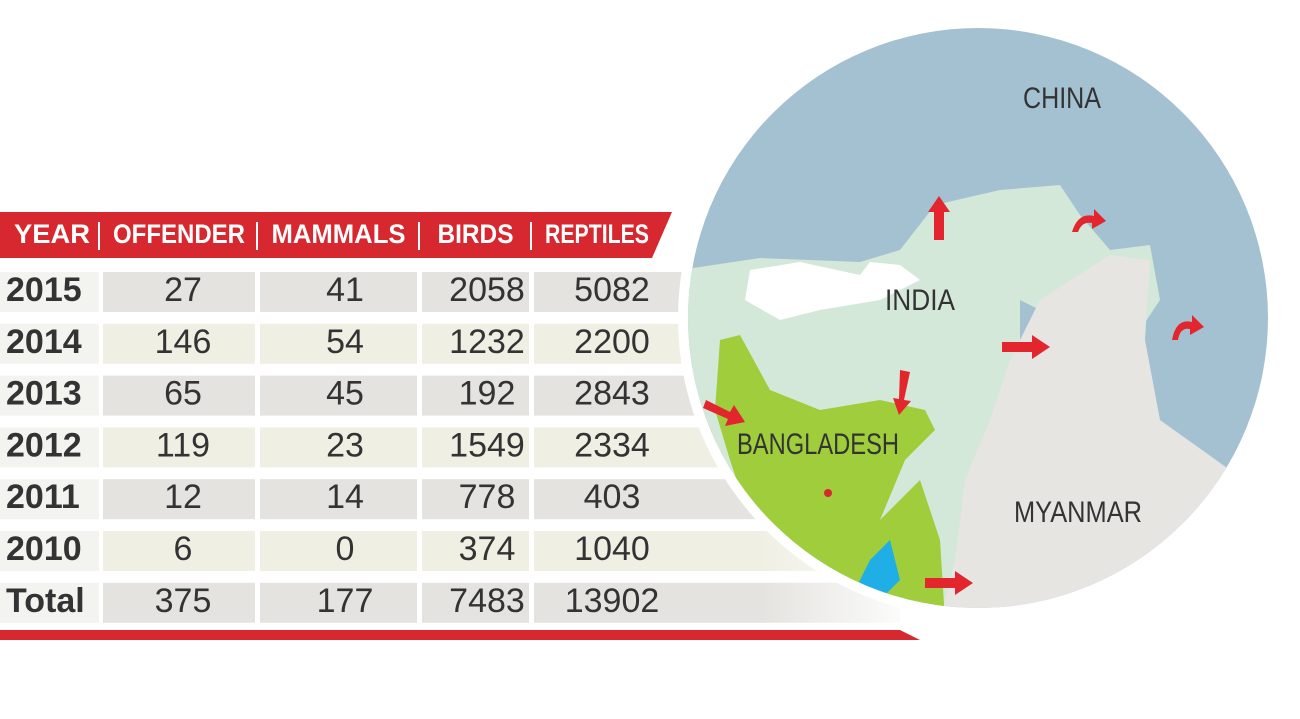 This screenshot has width=1300, height=719. I want to click on column-header: MAMMALS, so click(339, 234).